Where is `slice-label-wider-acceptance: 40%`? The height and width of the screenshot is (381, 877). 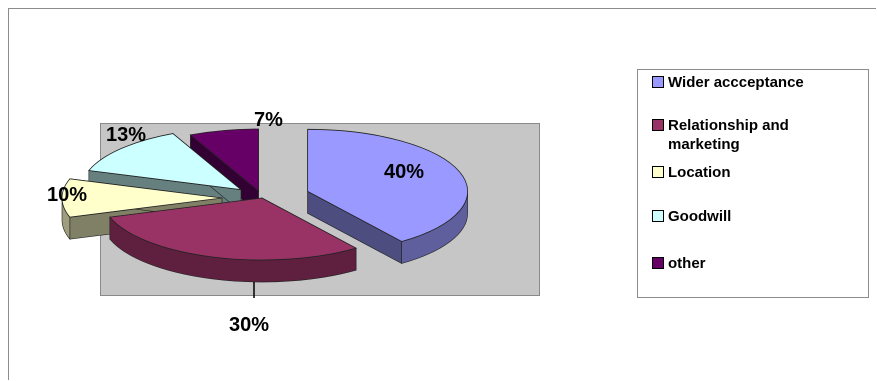
slice-label-wider-acceptance: 40% is located at coordinates (404, 172).